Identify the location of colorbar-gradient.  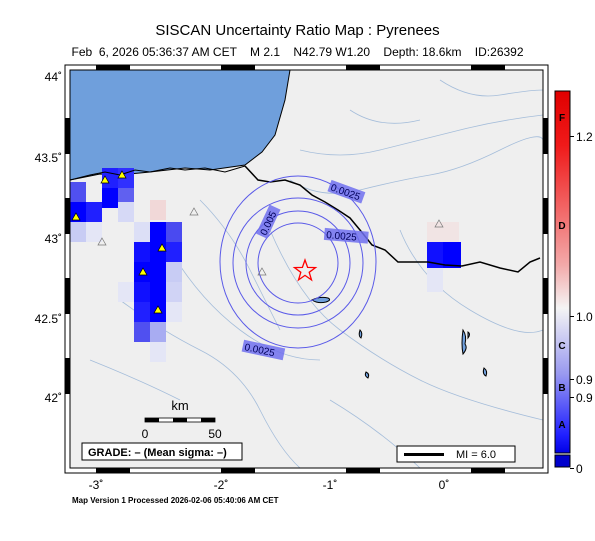
(562, 272).